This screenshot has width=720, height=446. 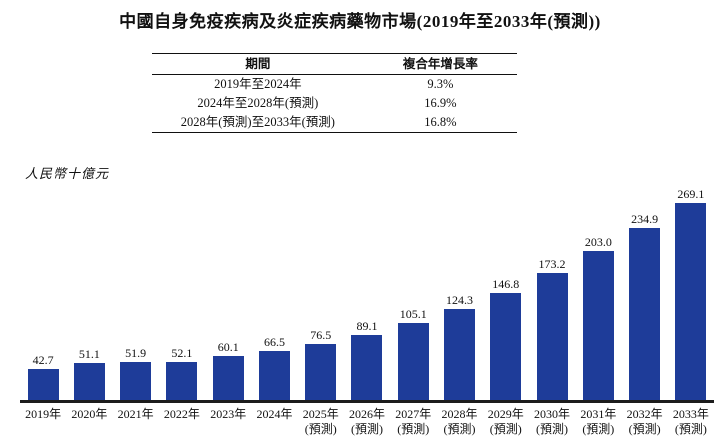 What do you see at coordinates (228, 292) in the screenshot?
I see `bar-group: 60.1` at bounding box center [228, 292].